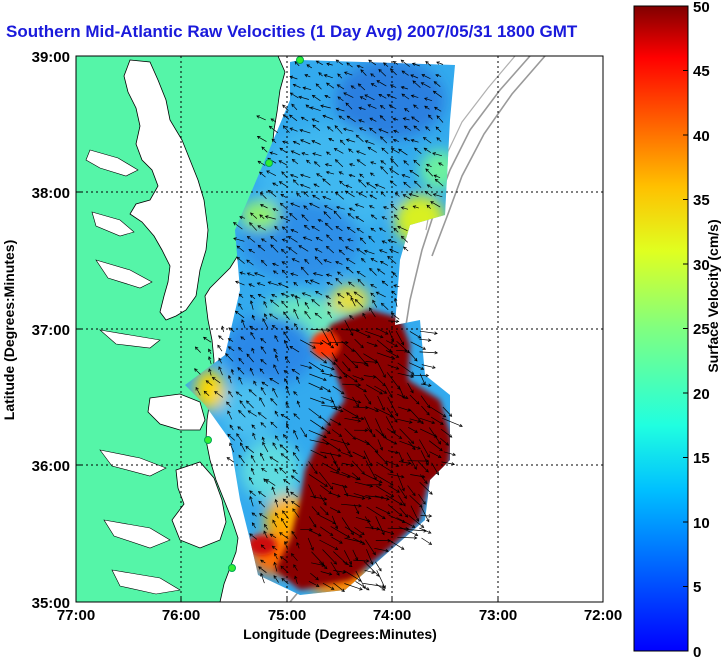 This screenshot has width=724, height=659. I want to click on colorbar-tick-label: 45, so click(701, 71).